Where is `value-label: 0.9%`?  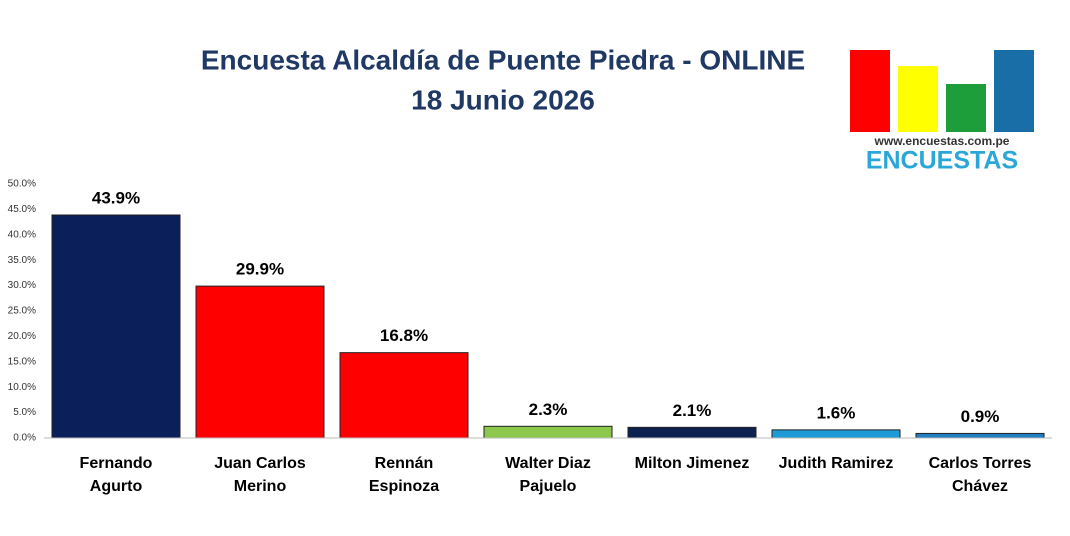
value-label: 0.9% is located at coordinates (980, 416).